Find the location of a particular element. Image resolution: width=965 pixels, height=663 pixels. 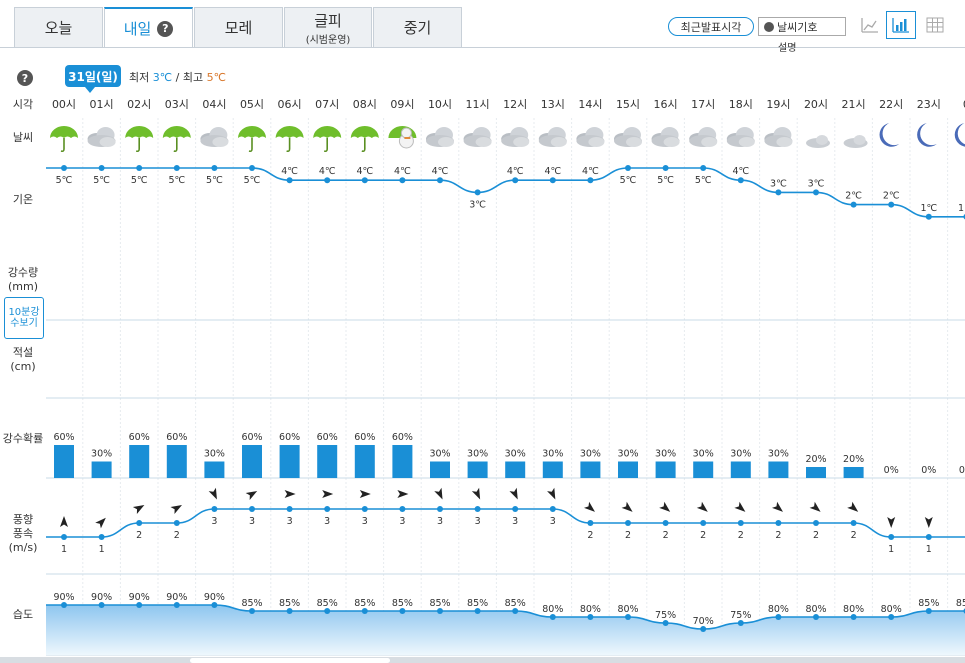

min-label: 최저 is located at coordinates (139, 77).